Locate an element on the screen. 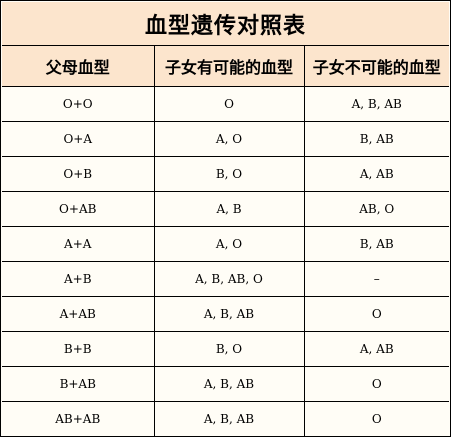 This screenshot has width=451, height=437. table-row: B+B B, O A, AB is located at coordinates (225, 349).